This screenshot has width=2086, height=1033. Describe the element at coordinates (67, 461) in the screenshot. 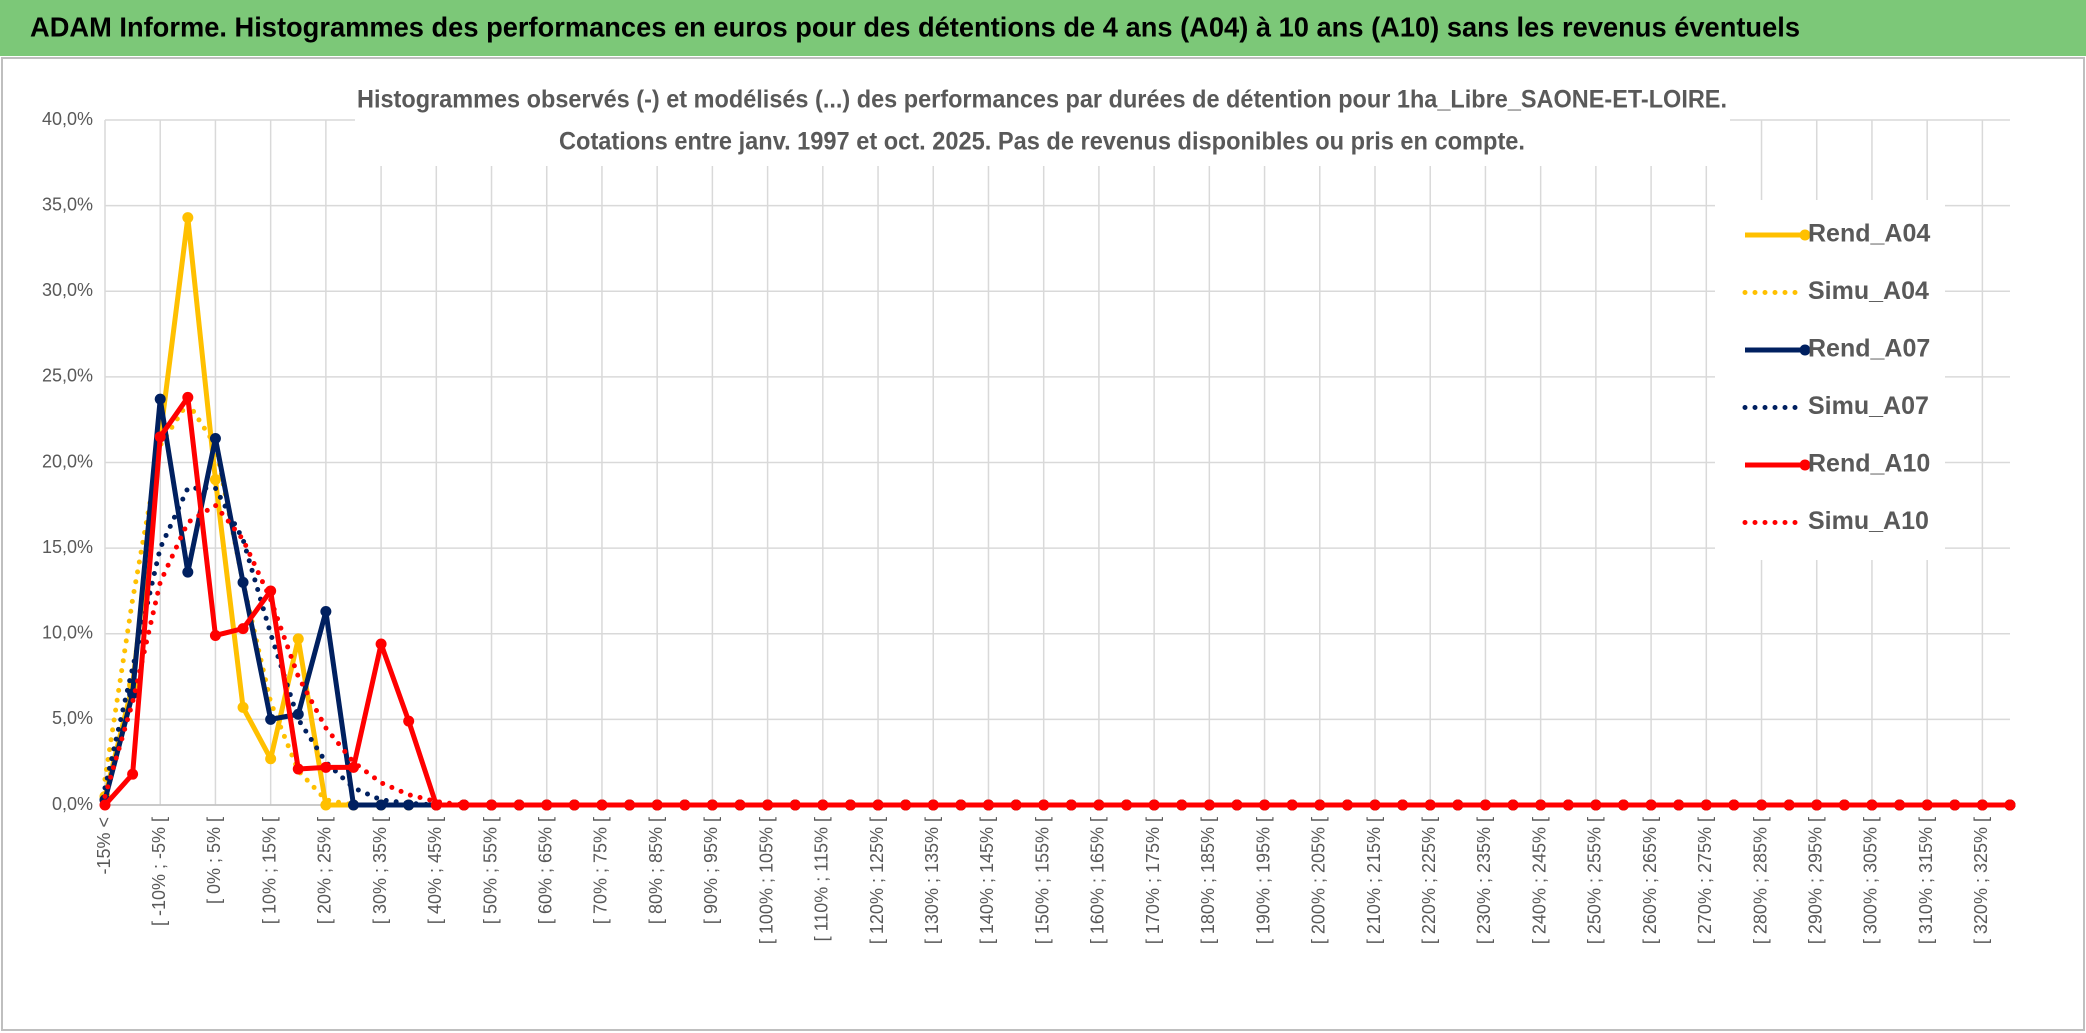

I see `y-tick-label: 20,0%` at that location.